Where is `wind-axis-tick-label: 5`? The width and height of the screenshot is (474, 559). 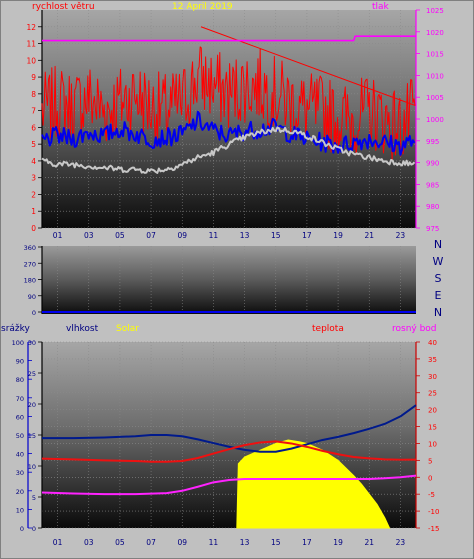 wind-axis-tick-label: 5 is located at coordinates (33, 144).